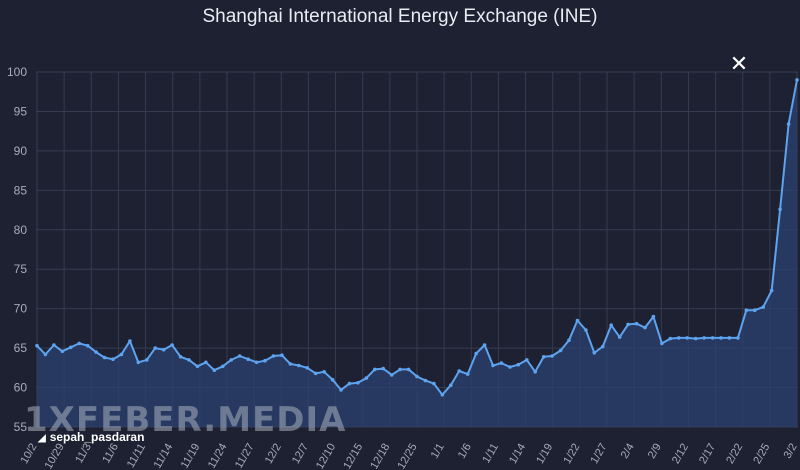 Image resolution: width=800 pixels, height=470 pixels. I want to click on x-tick-label: 11/3, so click(83, 454).